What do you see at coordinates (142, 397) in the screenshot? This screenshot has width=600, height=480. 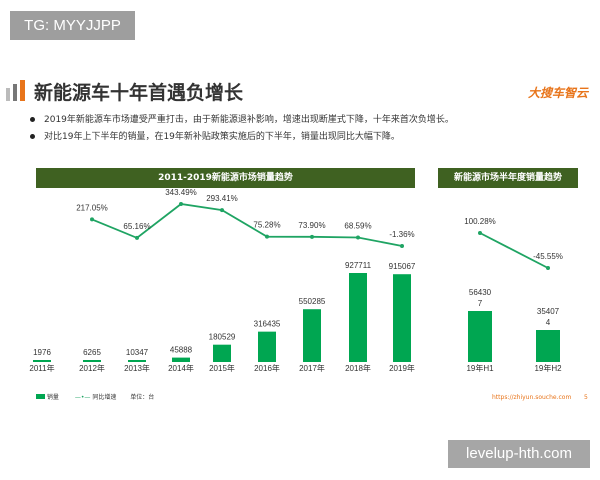 I see `unit-label: 单位：台` at bounding box center [142, 397].